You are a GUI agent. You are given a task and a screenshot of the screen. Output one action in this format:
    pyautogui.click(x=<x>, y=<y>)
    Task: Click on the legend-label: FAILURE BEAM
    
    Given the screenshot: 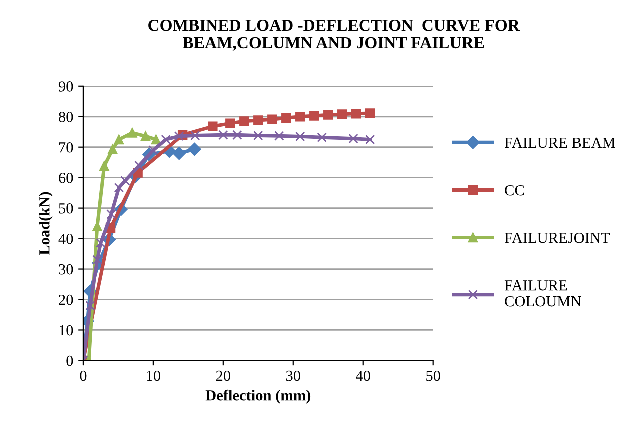 What is the action you would take?
    pyautogui.click(x=560, y=143)
    